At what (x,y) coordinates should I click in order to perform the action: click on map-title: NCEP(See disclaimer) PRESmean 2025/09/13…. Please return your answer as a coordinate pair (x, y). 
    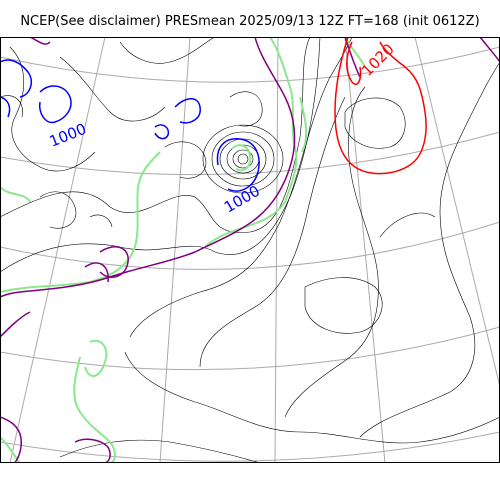
    Looking at the image, I should click on (250, 21).